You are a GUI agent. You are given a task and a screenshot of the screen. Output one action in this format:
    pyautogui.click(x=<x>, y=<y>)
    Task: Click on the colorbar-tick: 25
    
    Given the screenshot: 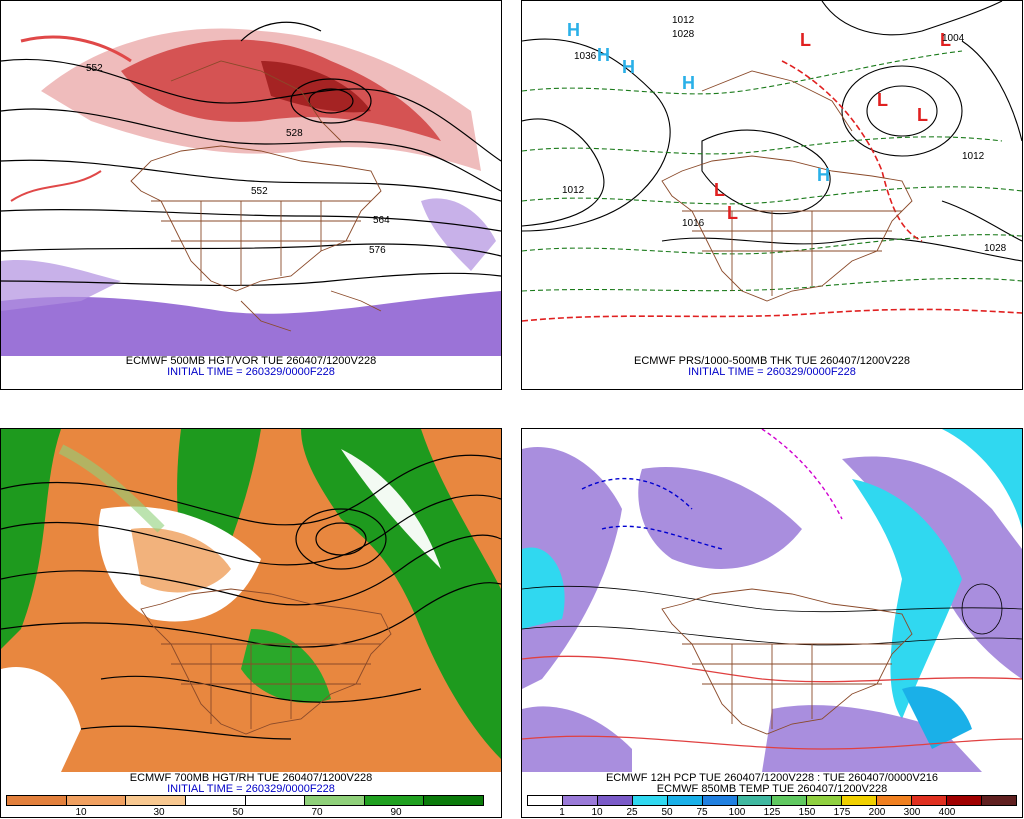 What is the action you would take?
    pyautogui.click(x=632, y=812)
    